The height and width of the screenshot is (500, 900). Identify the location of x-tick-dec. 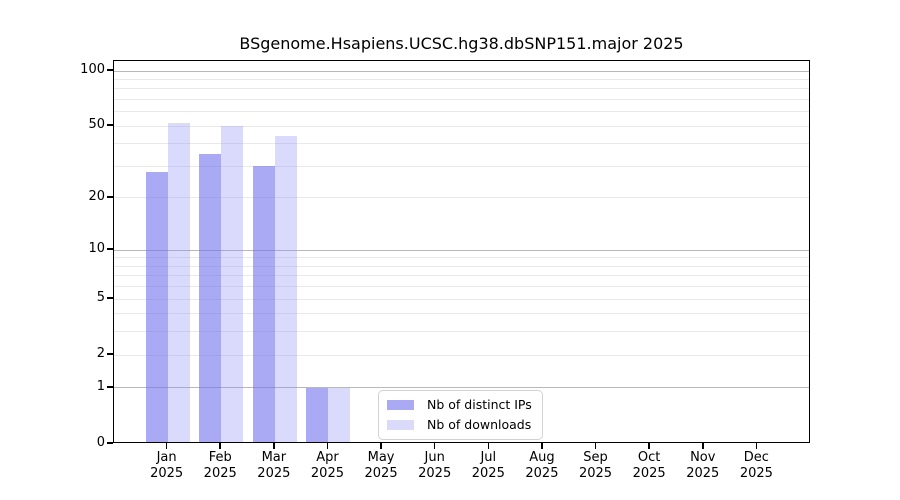
(756, 446).